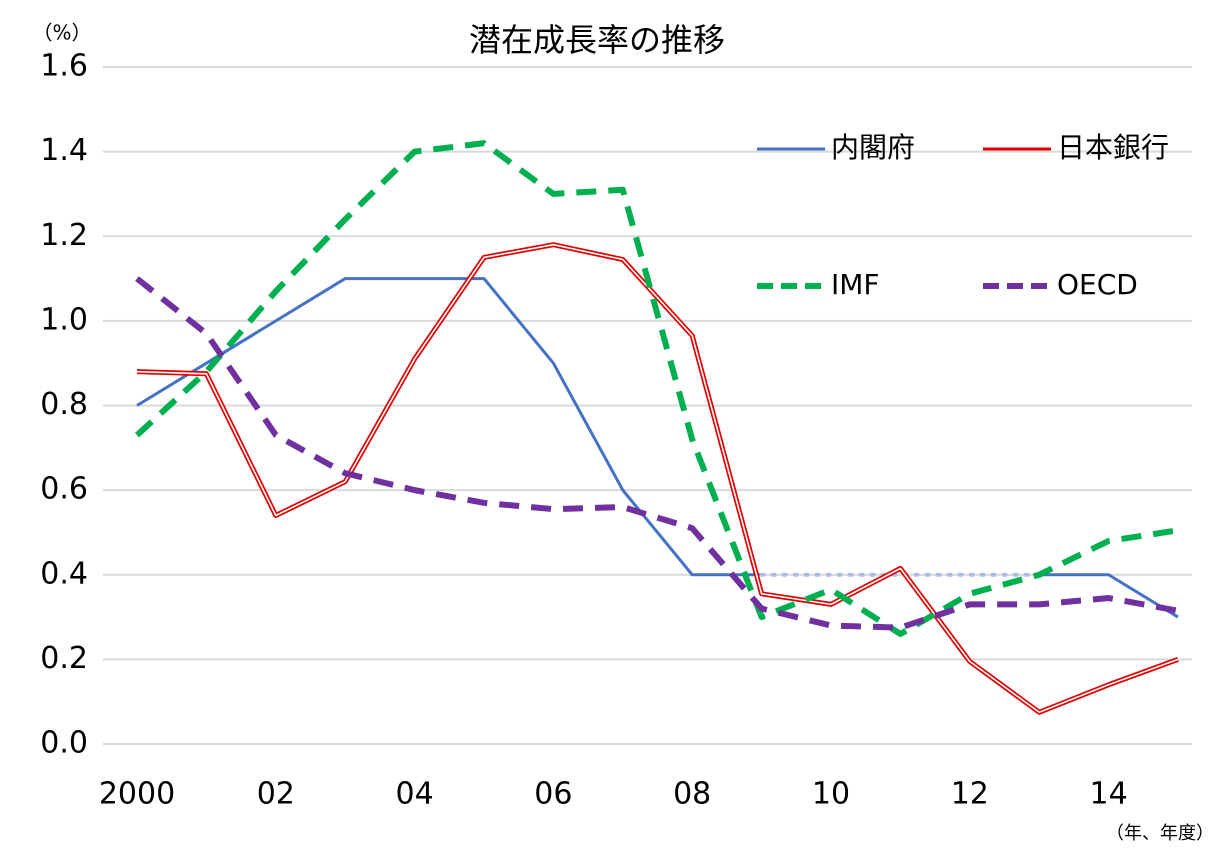 The width and height of the screenshot is (1216, 851). Describe the element at coordinates (970, 794) in the screenshot. I see `x-tick-label: 12` at that location.